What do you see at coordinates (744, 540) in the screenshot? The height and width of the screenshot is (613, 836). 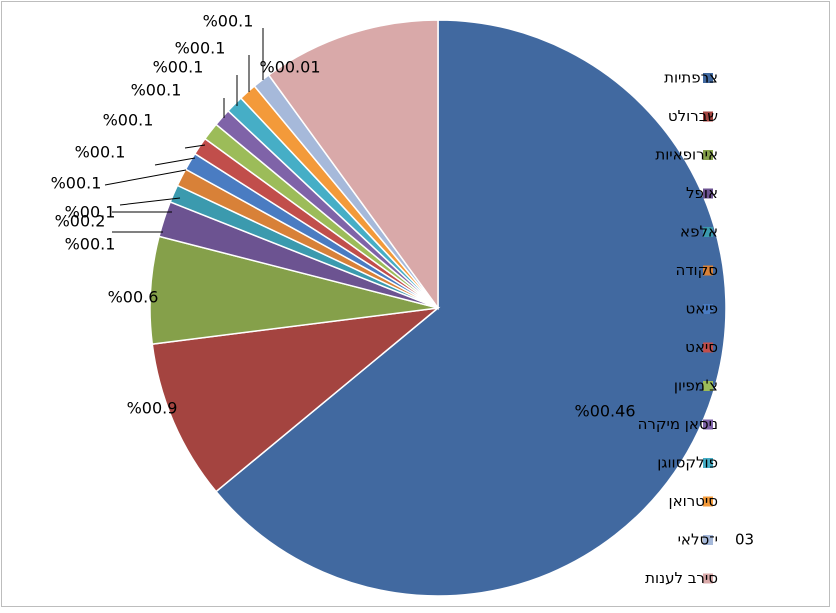 I see `legend-overlap-text: 03` at bounding box center [744, 540].